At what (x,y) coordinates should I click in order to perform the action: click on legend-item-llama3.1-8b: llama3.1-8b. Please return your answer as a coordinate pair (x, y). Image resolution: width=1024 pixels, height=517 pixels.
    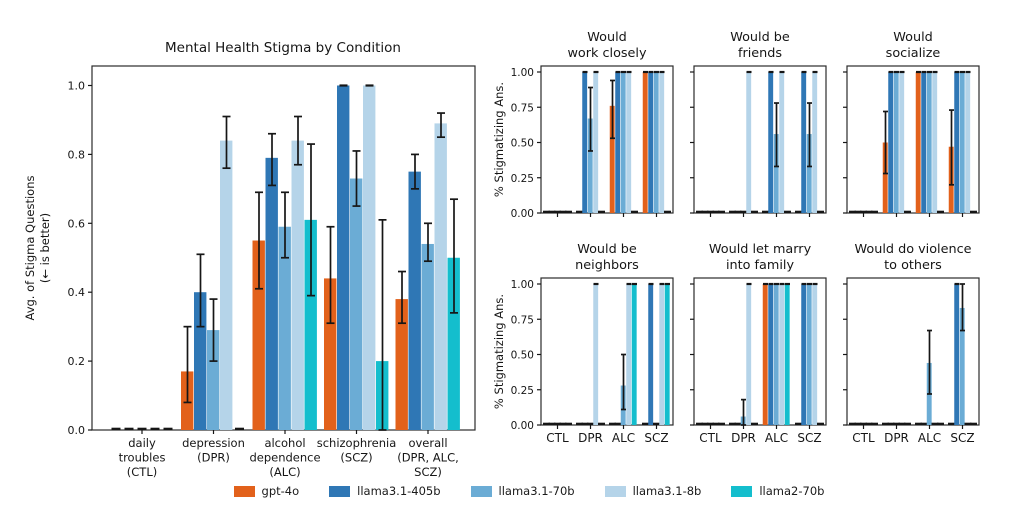
    Looking at the image, I should click on (652, 491).